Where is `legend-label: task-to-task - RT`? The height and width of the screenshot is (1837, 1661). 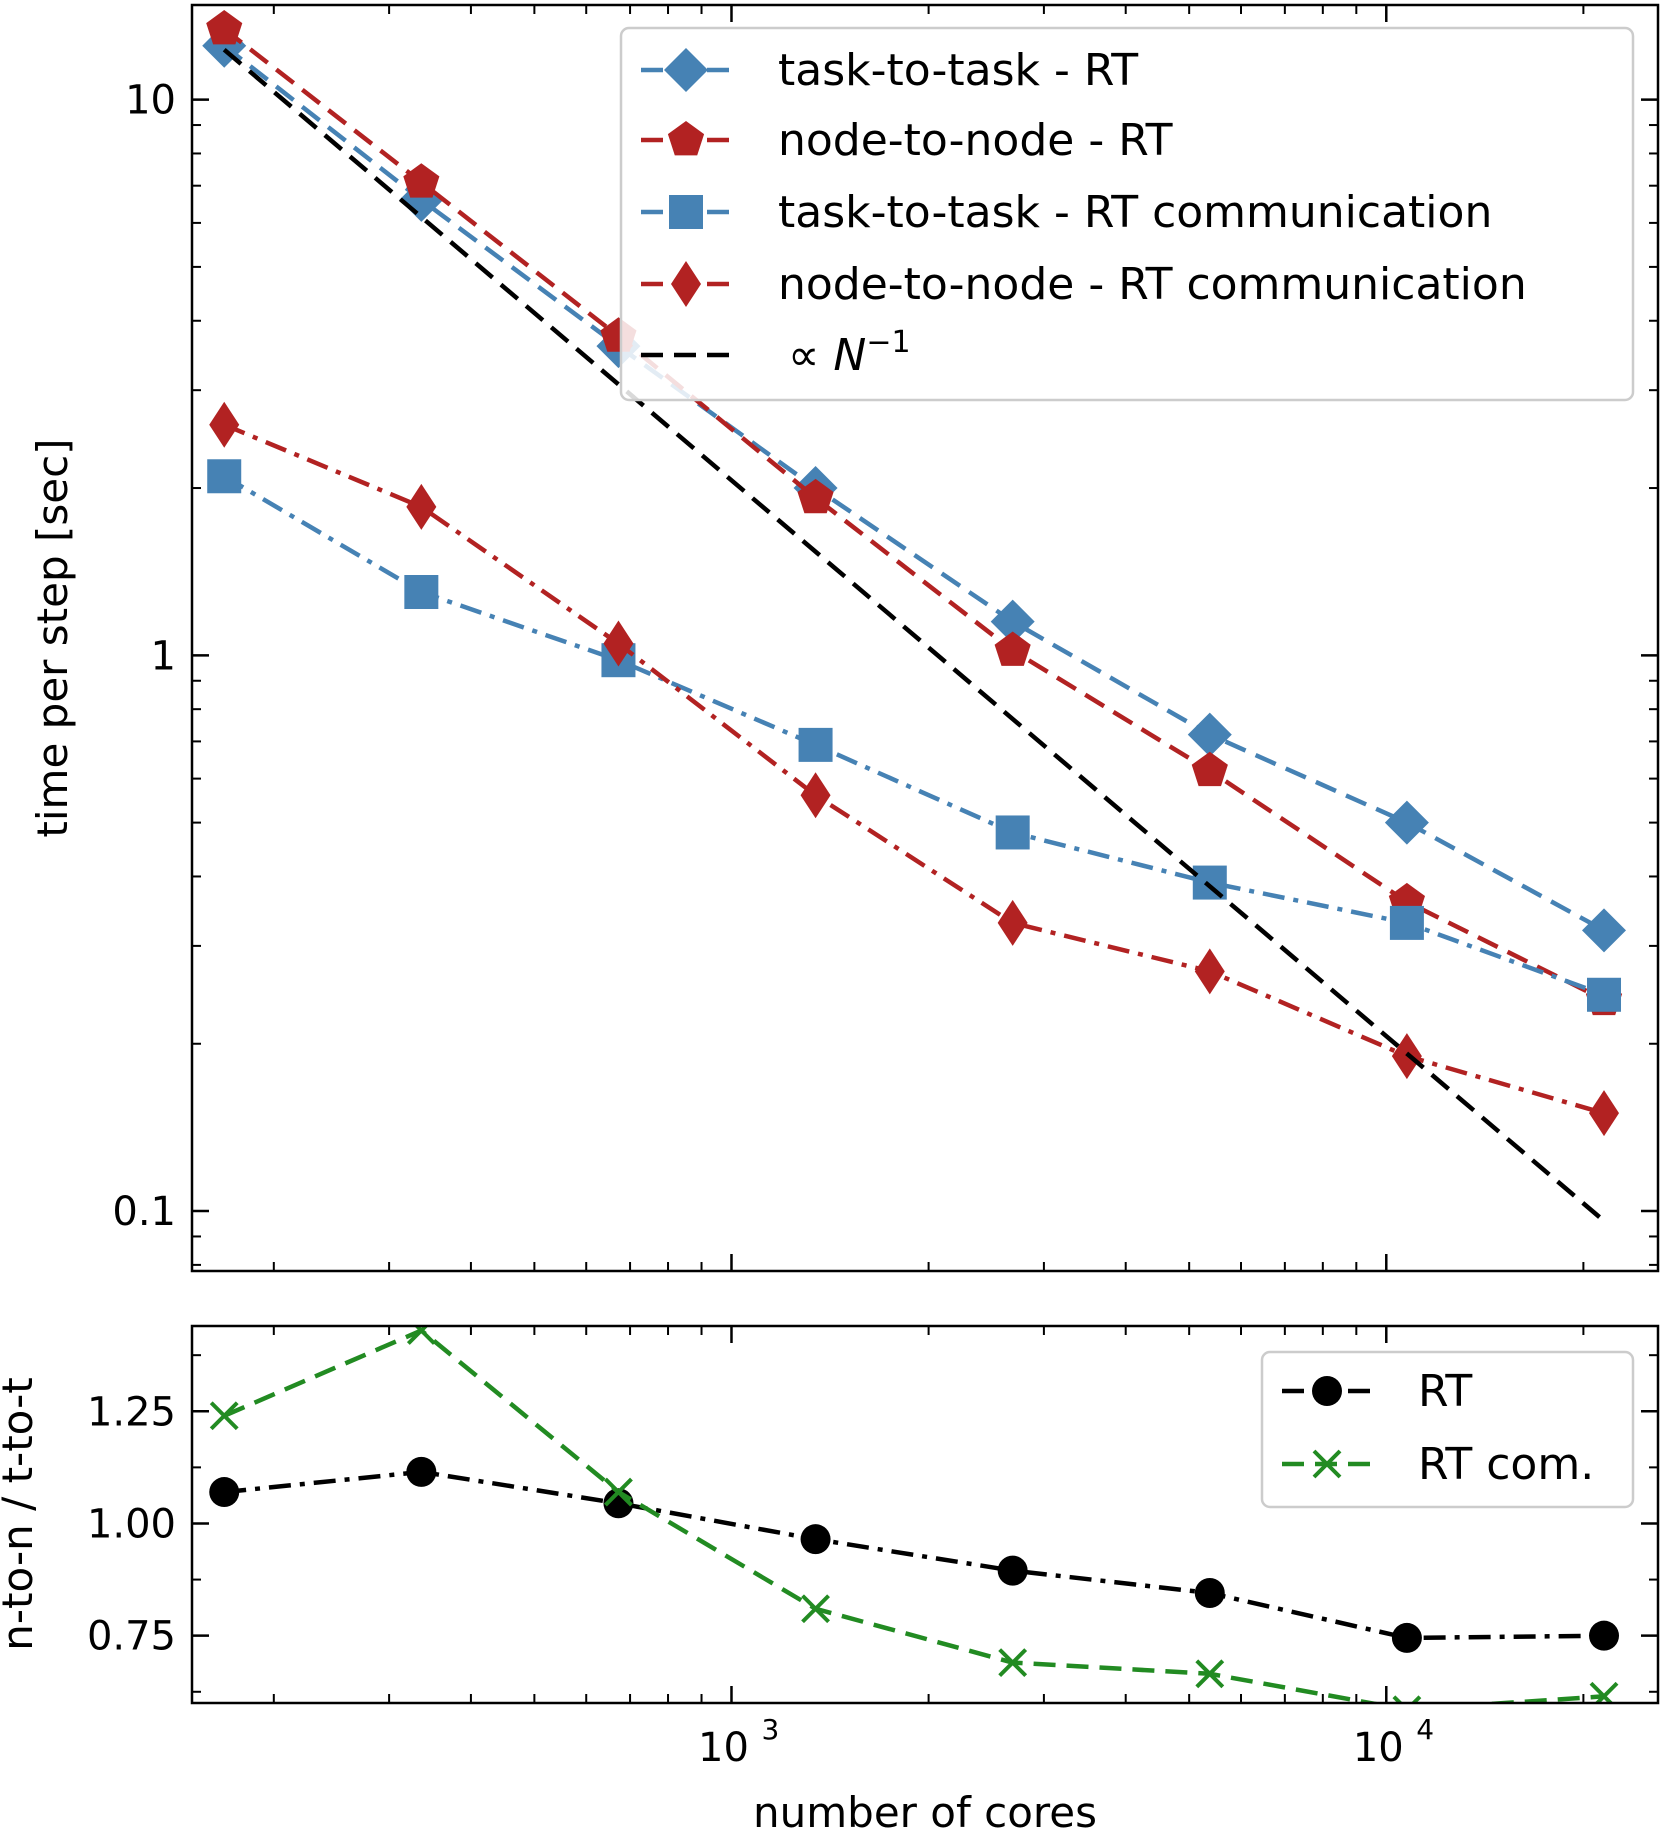 legend-label: task-to-task - RT is located at coordinates (958, 70).